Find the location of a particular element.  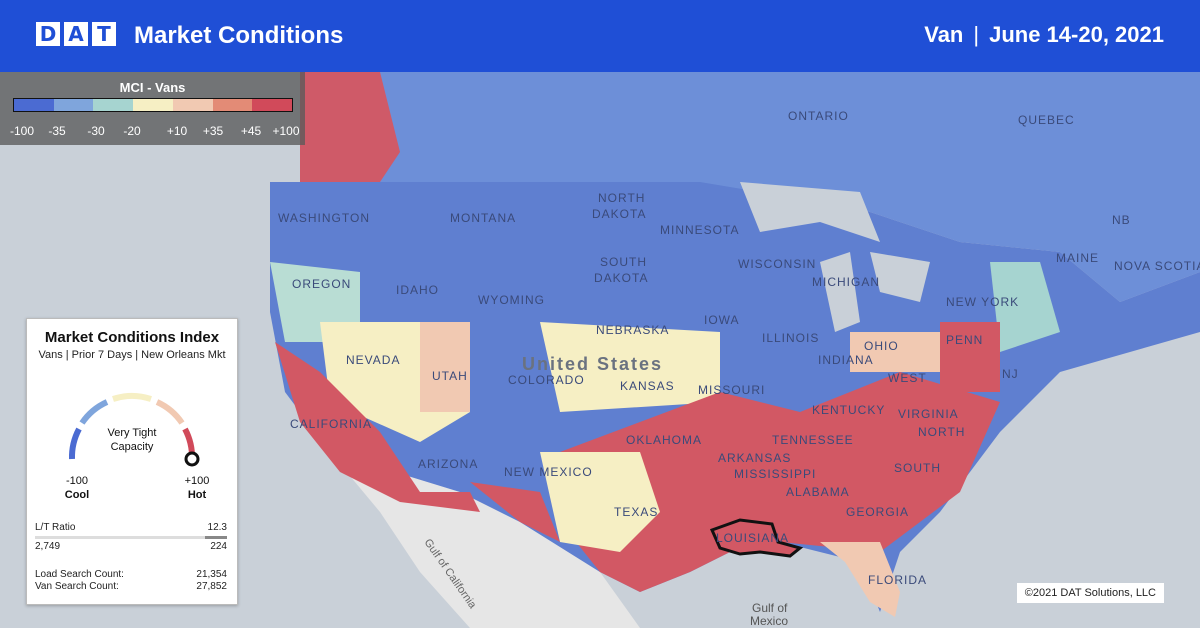

label-indiana: INDIANA is located at coordinates (846, 360).